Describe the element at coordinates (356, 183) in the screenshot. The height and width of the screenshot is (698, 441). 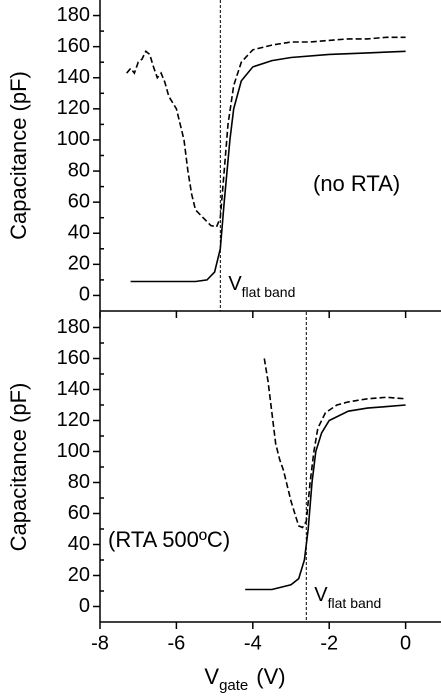
I see `annotation: (no RTA)` at that location.